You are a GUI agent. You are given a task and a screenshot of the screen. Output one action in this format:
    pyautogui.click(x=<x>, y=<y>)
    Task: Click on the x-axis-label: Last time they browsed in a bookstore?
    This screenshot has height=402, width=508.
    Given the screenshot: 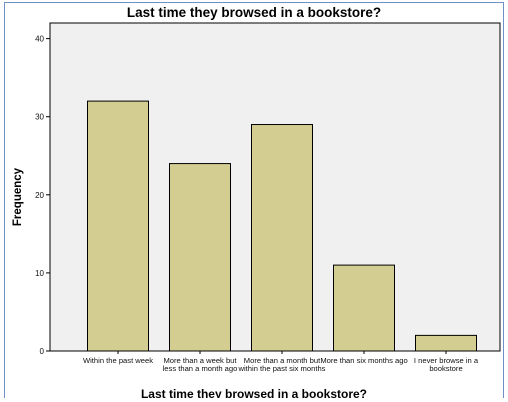 What is the action you would take?
    pyautogui.click(x=254, y=392)
    